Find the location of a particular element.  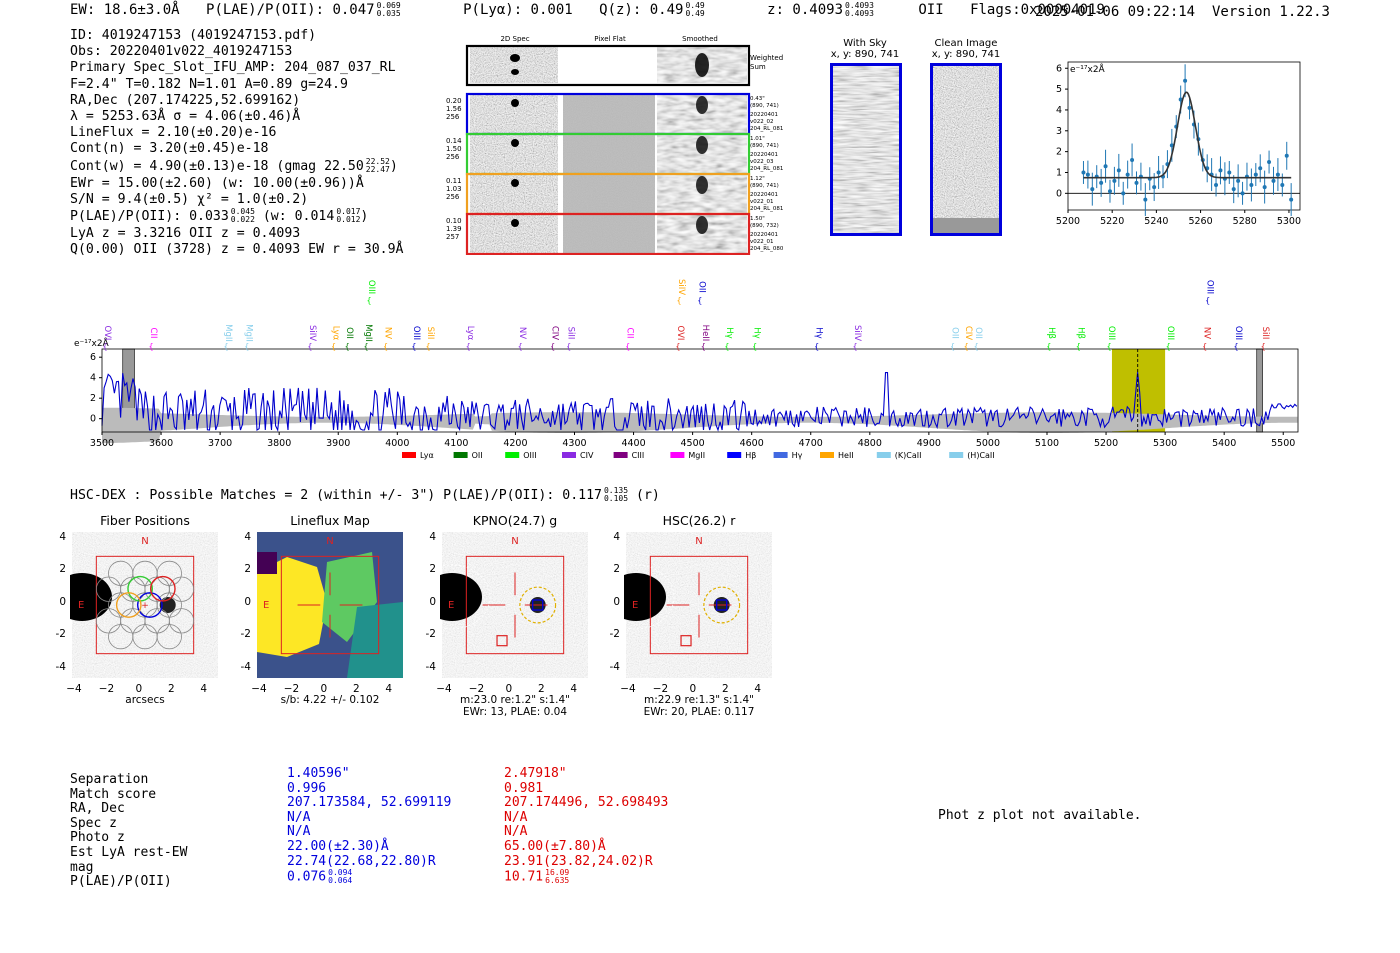

fiber-meta: 0.43" is located at coordinates (757, 99).